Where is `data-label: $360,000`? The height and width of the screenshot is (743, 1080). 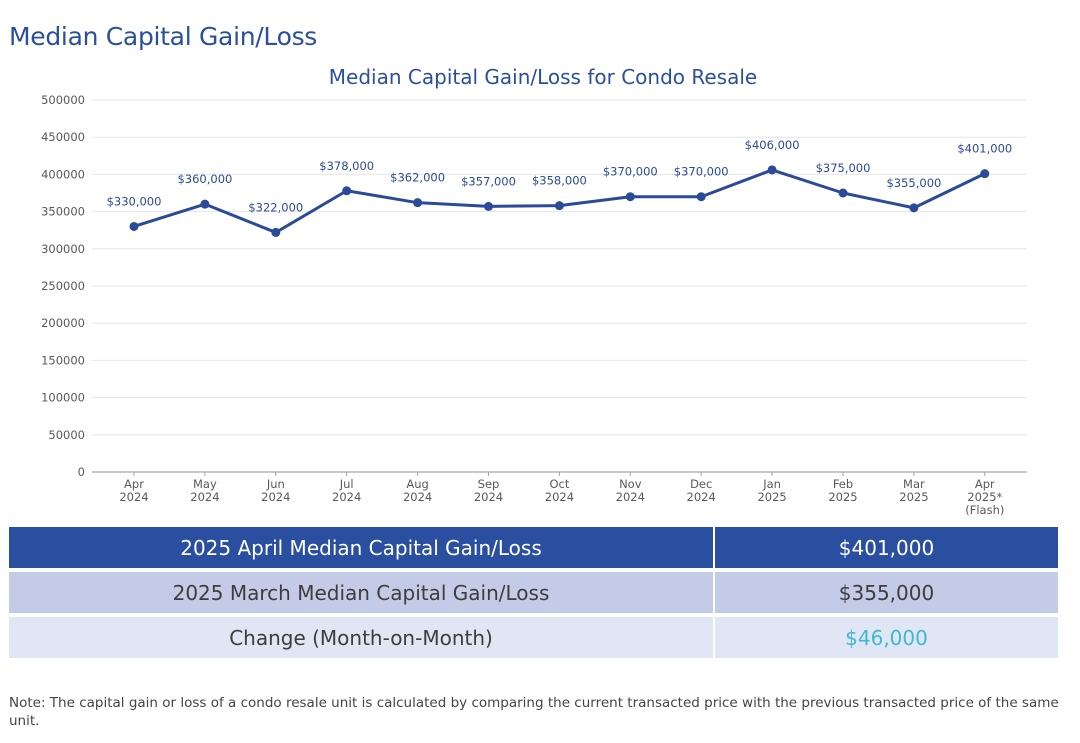
data-label: $360,000 is located at coordinates (204, 179).